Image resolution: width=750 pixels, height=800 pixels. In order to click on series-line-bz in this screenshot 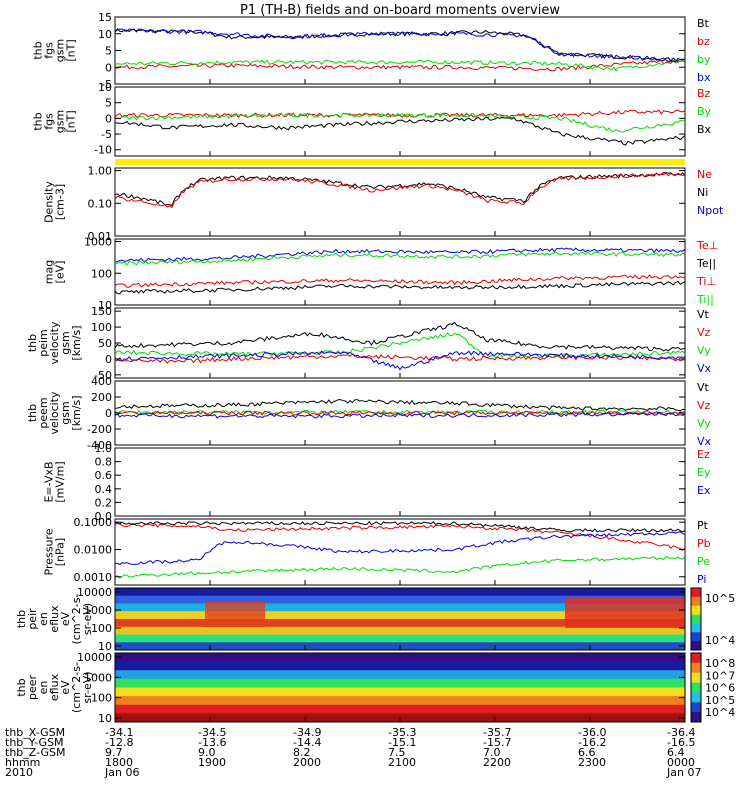, I will do `click(400, 65)`.